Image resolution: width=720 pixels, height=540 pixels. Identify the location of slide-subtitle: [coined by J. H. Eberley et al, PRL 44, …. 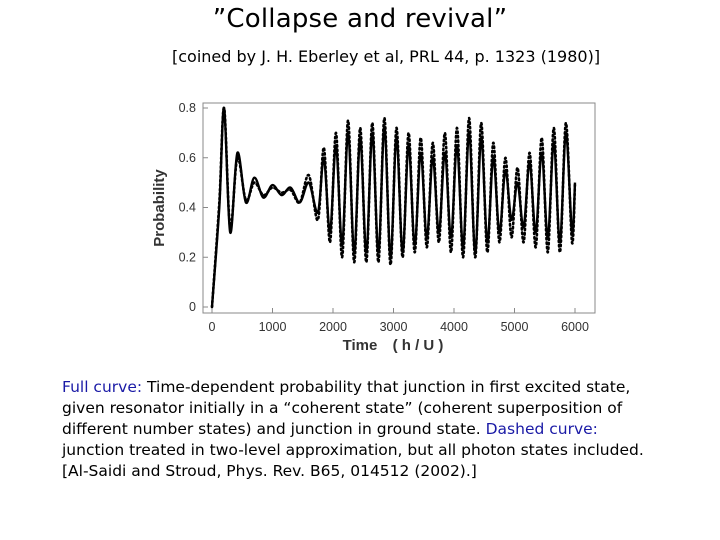
(386, 56).